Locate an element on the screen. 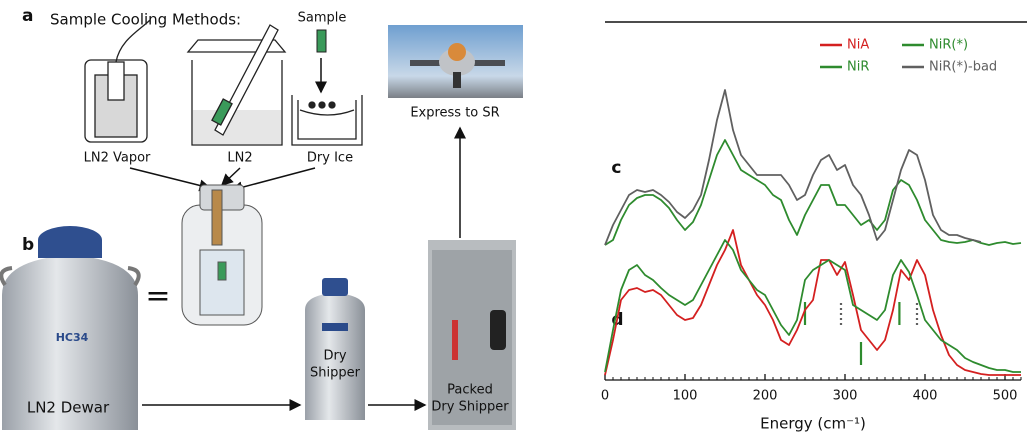 The image size is (1027, 436). dewar-cutaway is located at coordinates (222, 255).